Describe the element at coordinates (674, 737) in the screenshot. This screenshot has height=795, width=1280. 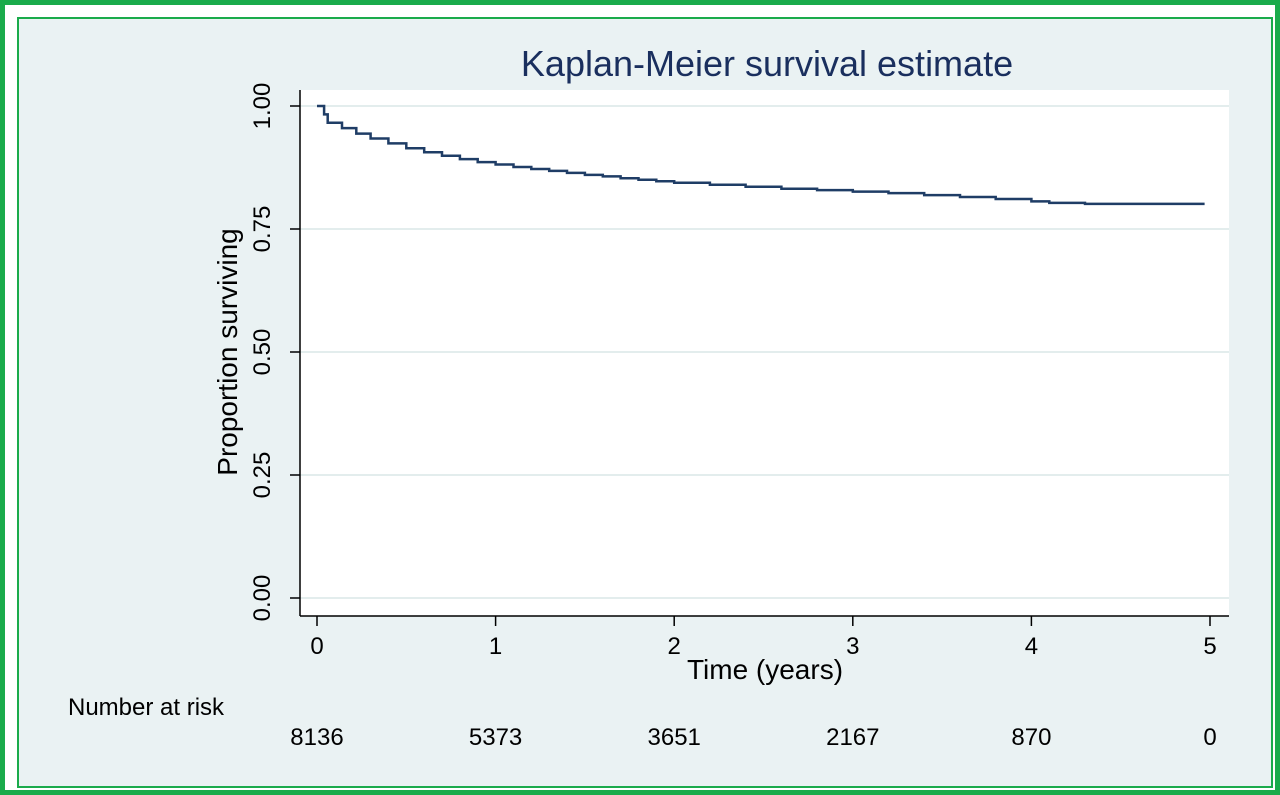
I see `risk-count: 3651` at that location.